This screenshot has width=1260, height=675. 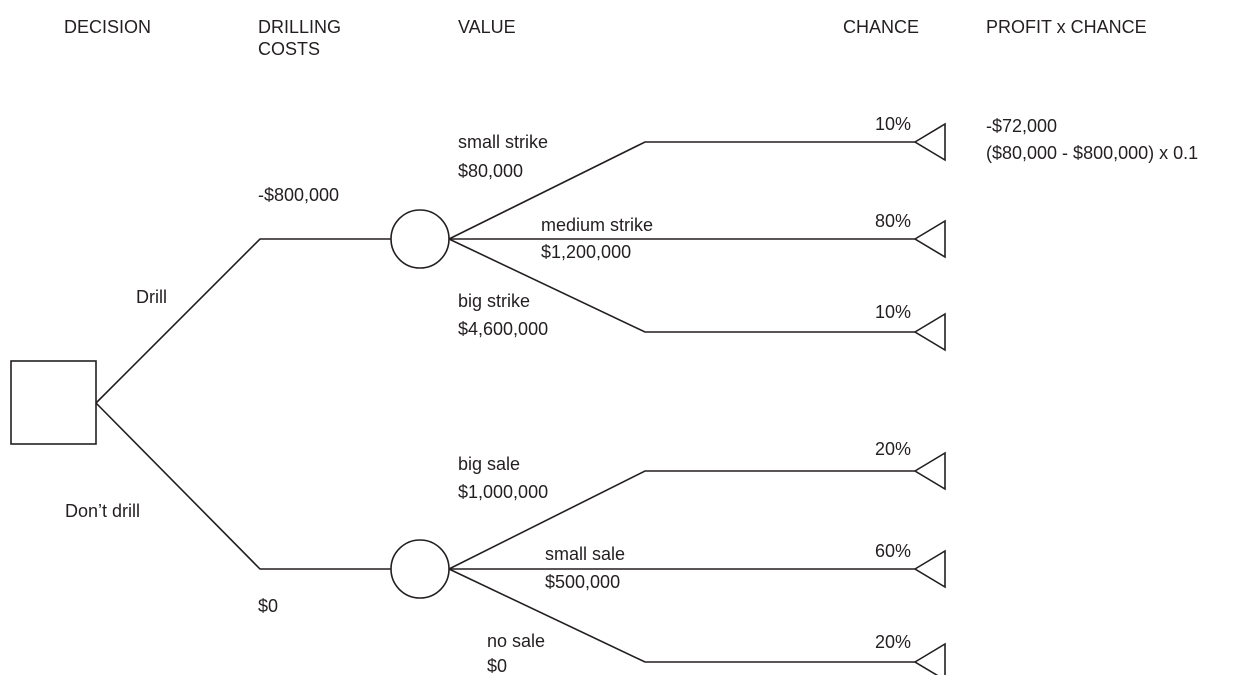 What do you see at coordinates (893, 221) in the screenshot?
I see `chance-label: 80%` at bounding box center [893, 221].